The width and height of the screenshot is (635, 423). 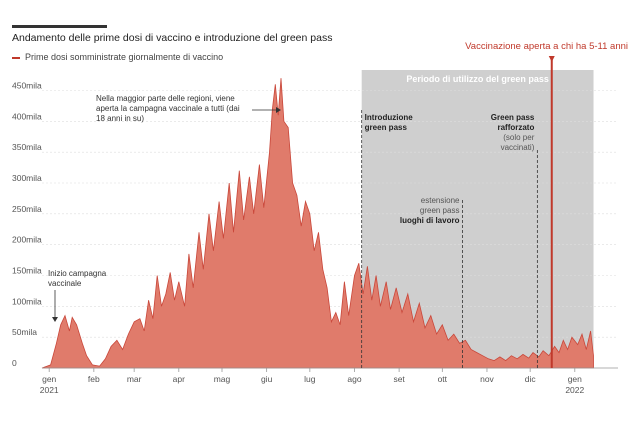 What do you see at coordinates (574, 390) in the screenshot?
I see `x-tick-sublabel: 2022` at bounding box center [574, 390].